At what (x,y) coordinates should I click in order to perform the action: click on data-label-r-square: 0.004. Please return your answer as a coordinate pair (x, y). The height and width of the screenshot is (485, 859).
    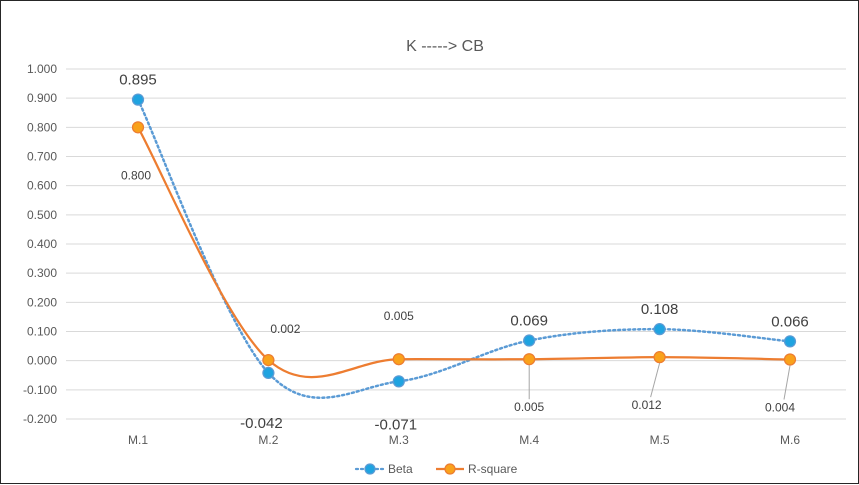
    Looking at the image, I should click on (780, 408).